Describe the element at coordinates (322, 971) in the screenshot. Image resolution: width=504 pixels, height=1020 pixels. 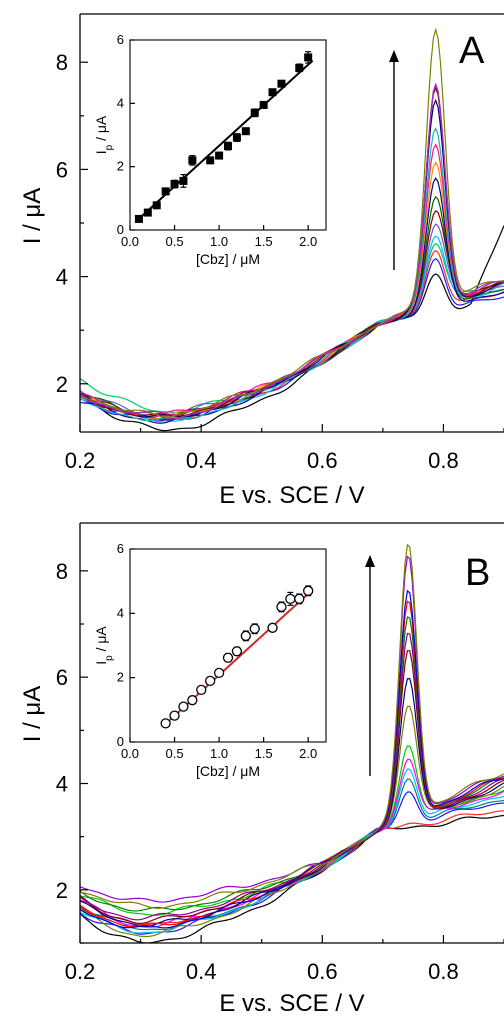
I see `panel-b-x-tick-label: 0.6` at that location.